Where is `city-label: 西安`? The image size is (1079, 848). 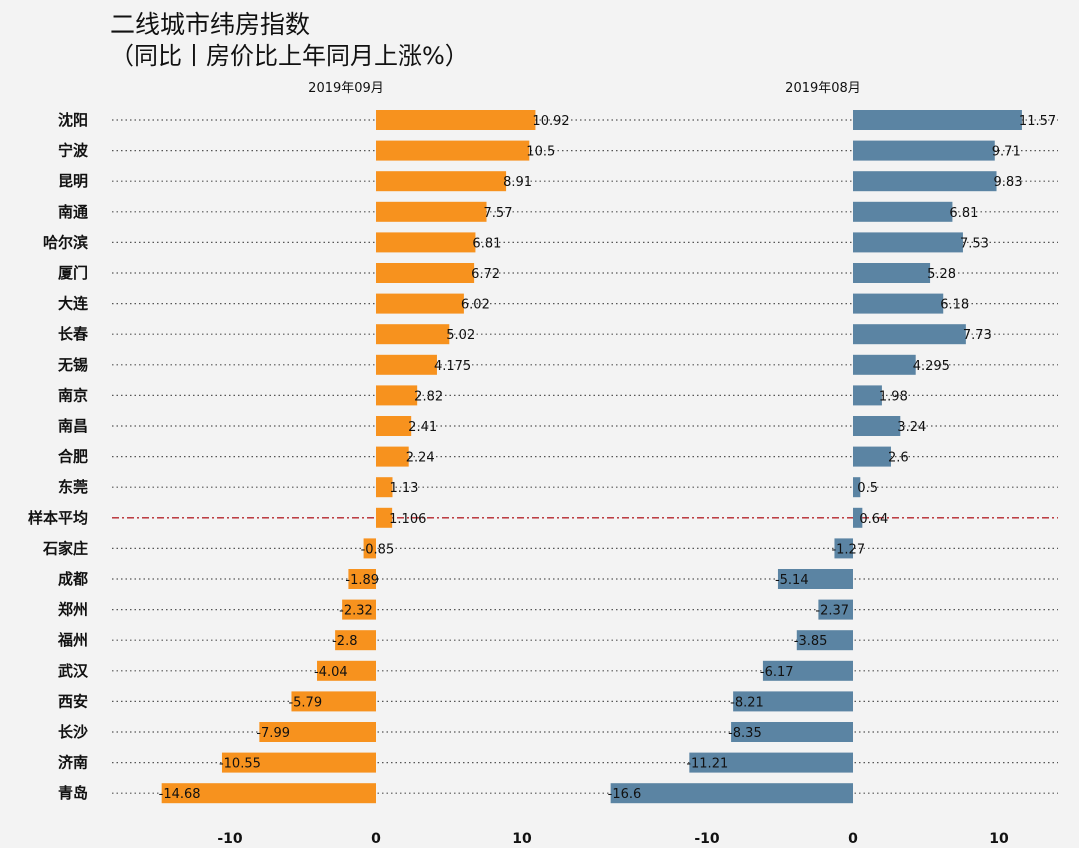 city-label: 西安 is located at coordinates (73, 701).